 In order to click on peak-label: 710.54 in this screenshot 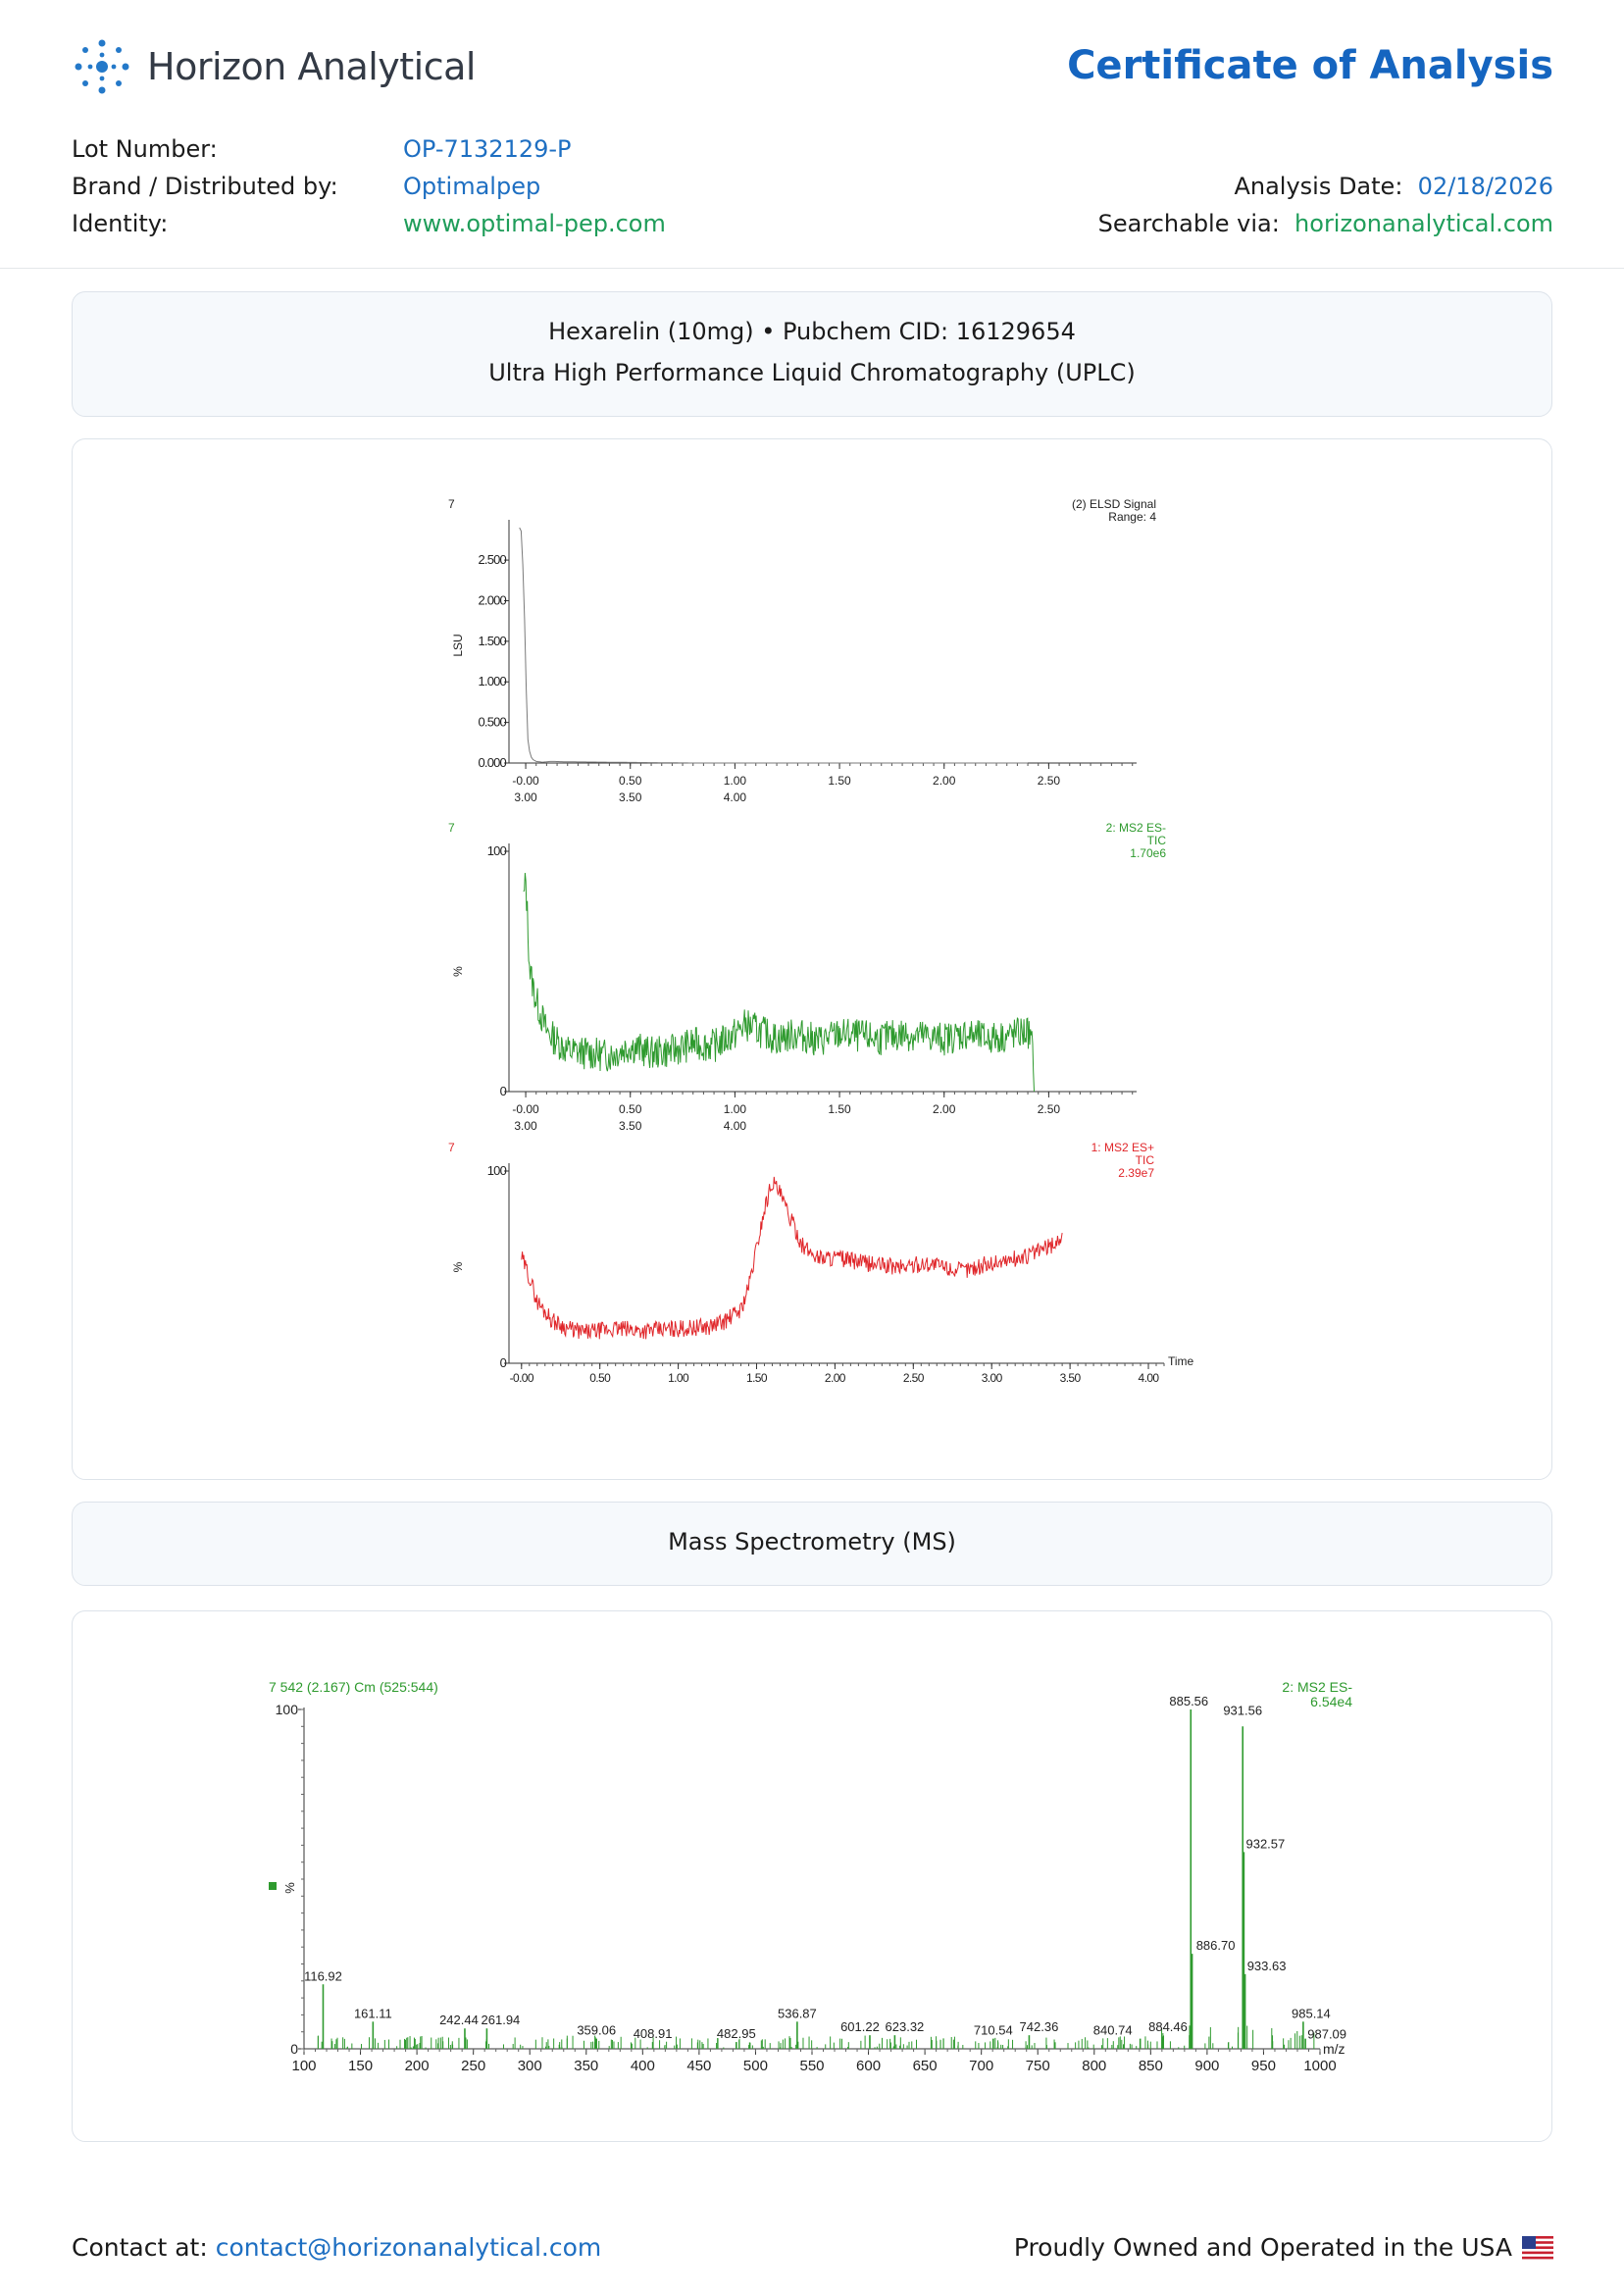, I will do `click(993, 2030)`.